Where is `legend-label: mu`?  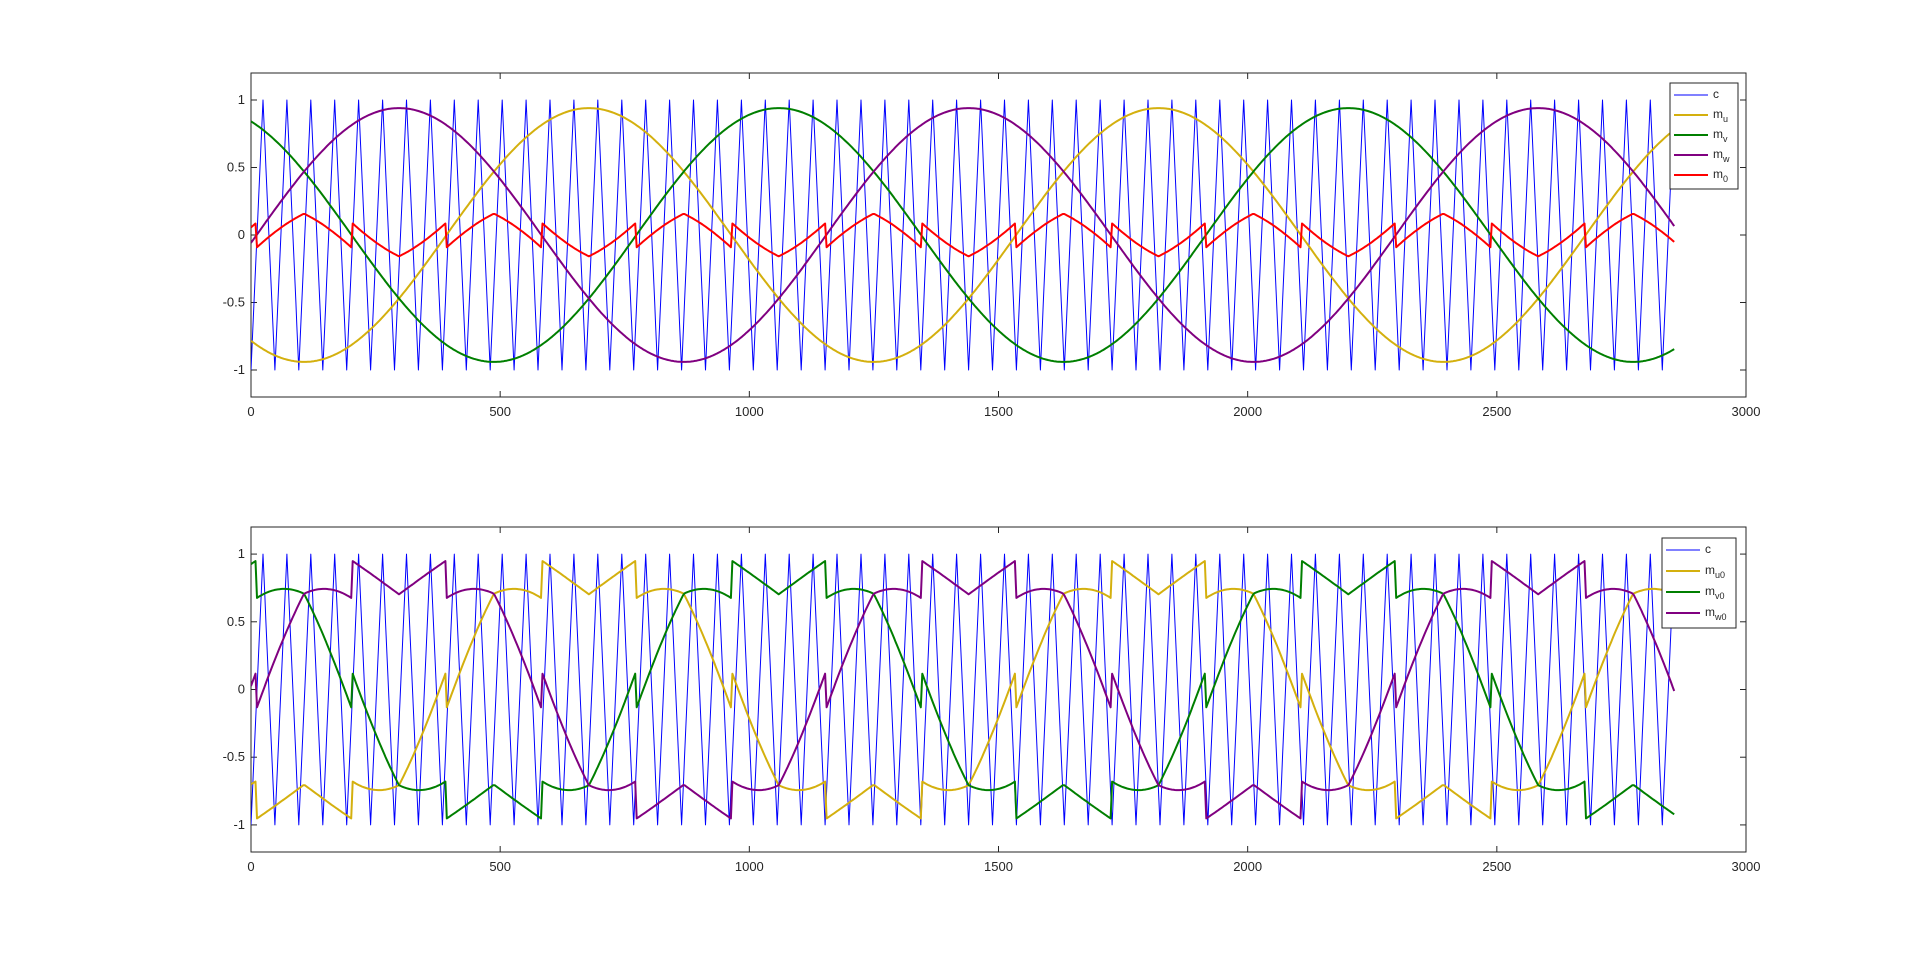
legend-label: mu is located at coordinates (1720, 115).